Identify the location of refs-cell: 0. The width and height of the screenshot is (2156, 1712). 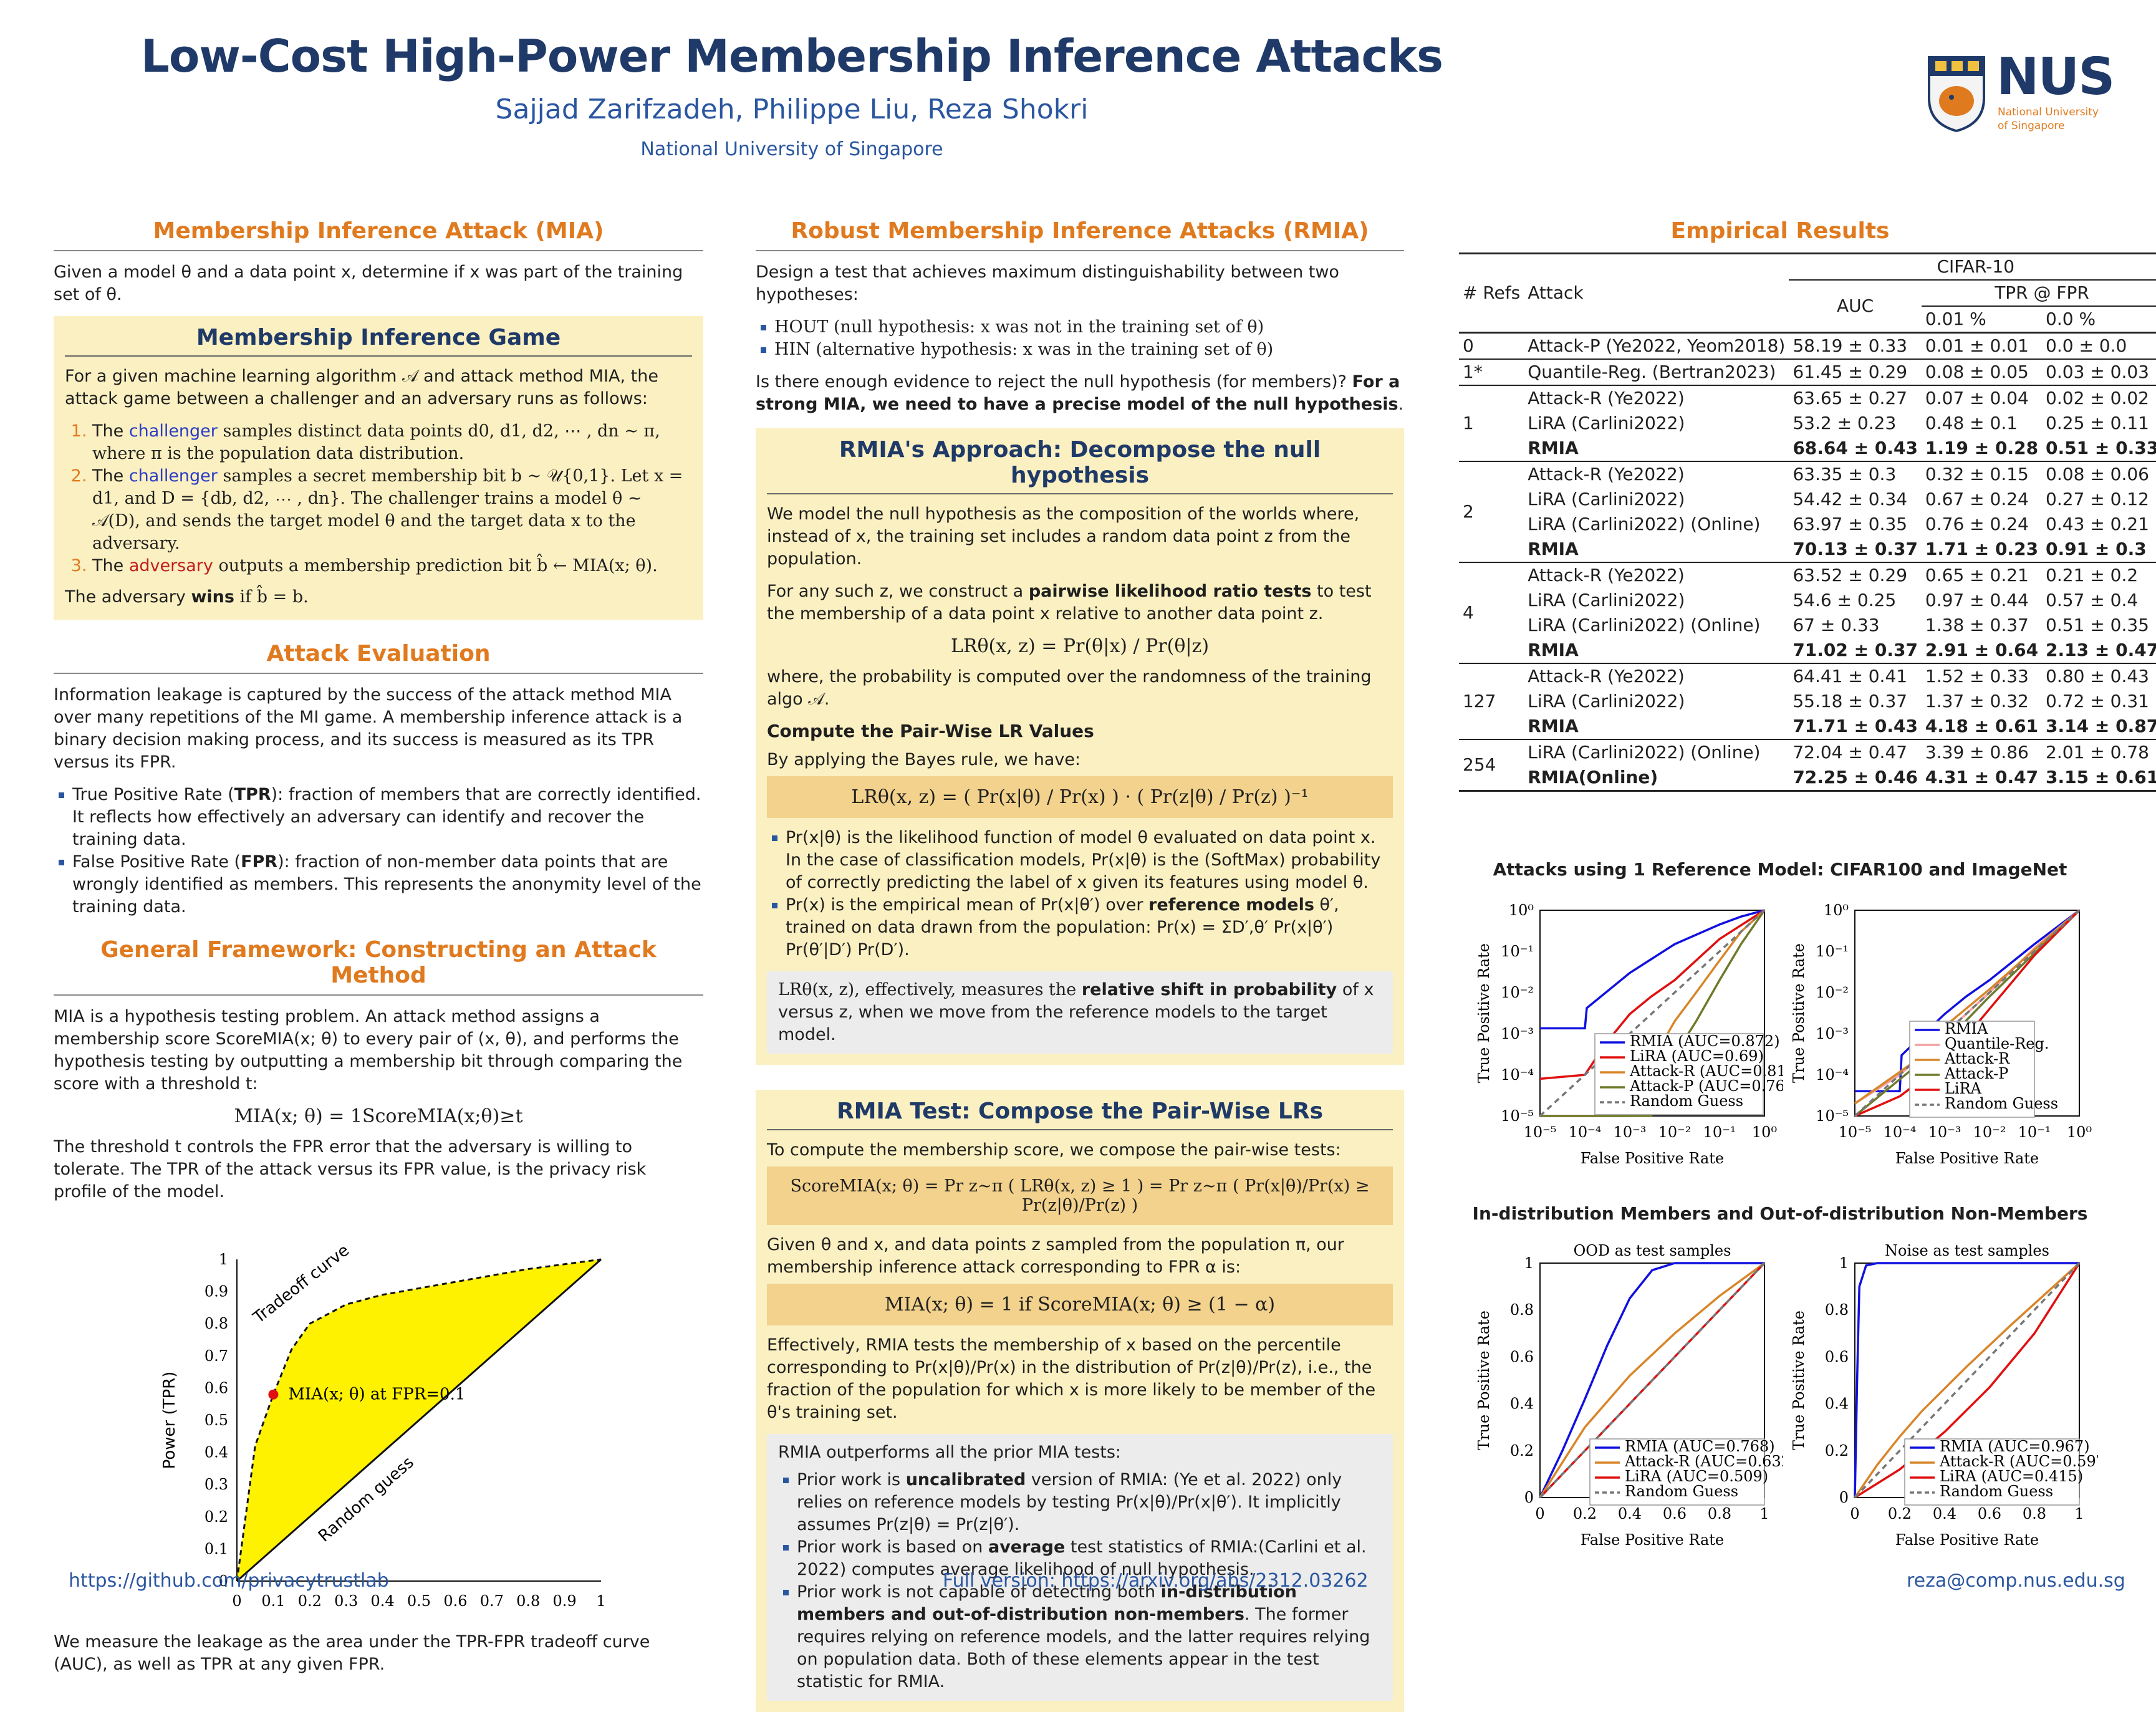
(1468, 345).